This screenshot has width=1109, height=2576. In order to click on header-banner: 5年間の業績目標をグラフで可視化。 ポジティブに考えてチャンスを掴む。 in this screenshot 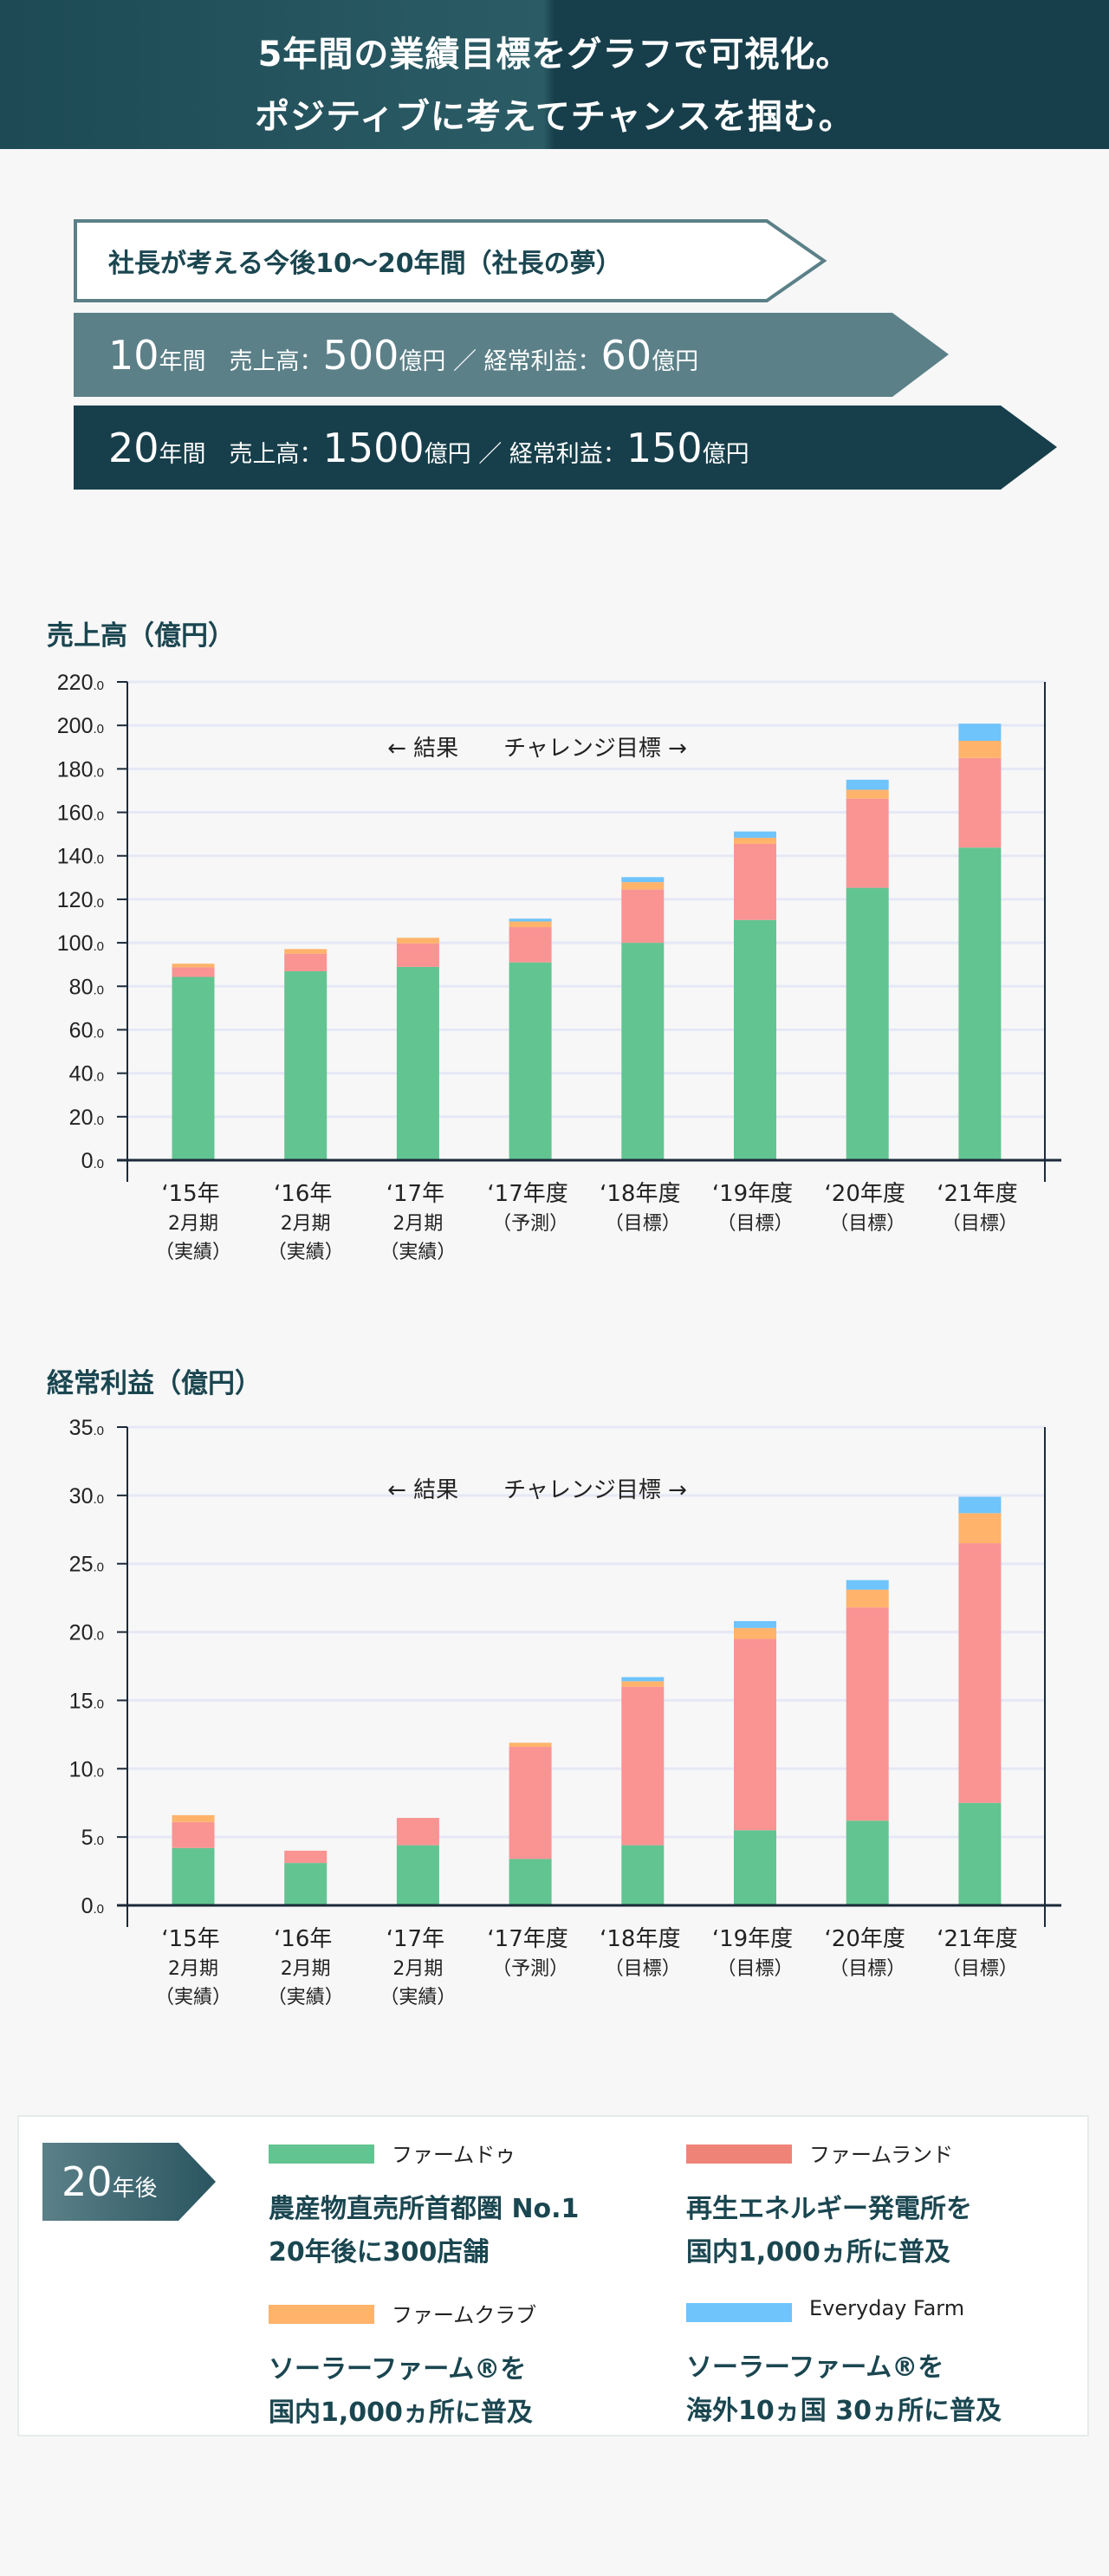, I will do `click(554, 74)`.